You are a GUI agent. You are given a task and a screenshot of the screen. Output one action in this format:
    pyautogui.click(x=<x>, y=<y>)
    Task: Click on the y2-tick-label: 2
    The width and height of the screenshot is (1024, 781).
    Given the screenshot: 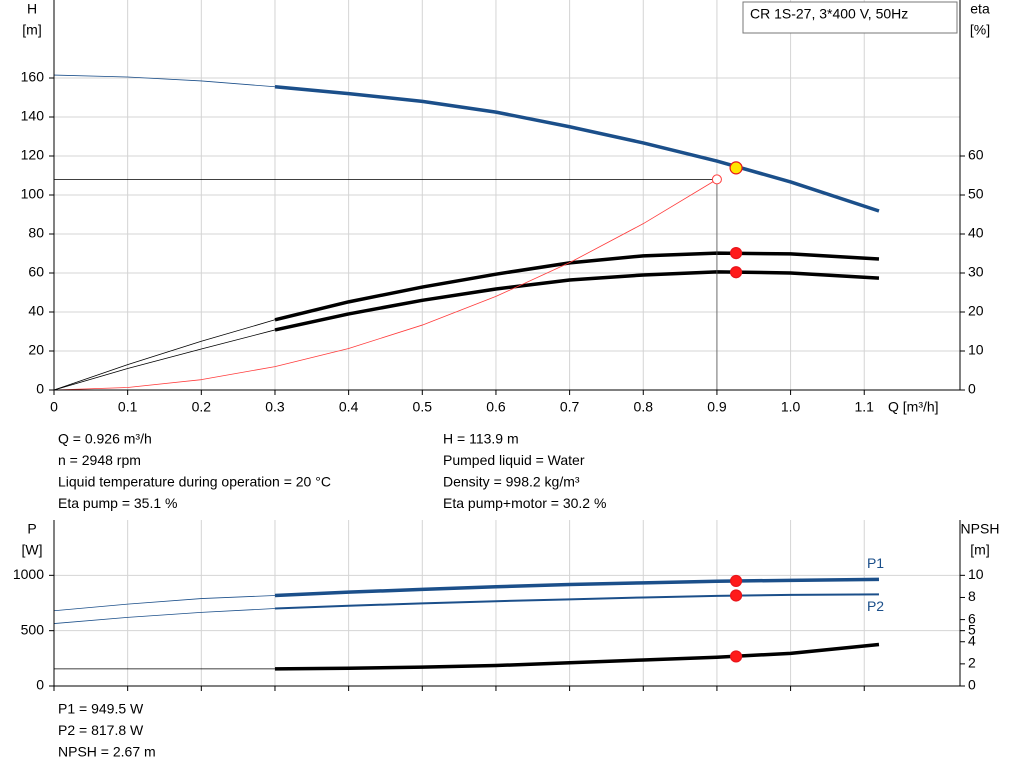 What is the action you would take?
    pyautogui.click(x=972, y=663)
    